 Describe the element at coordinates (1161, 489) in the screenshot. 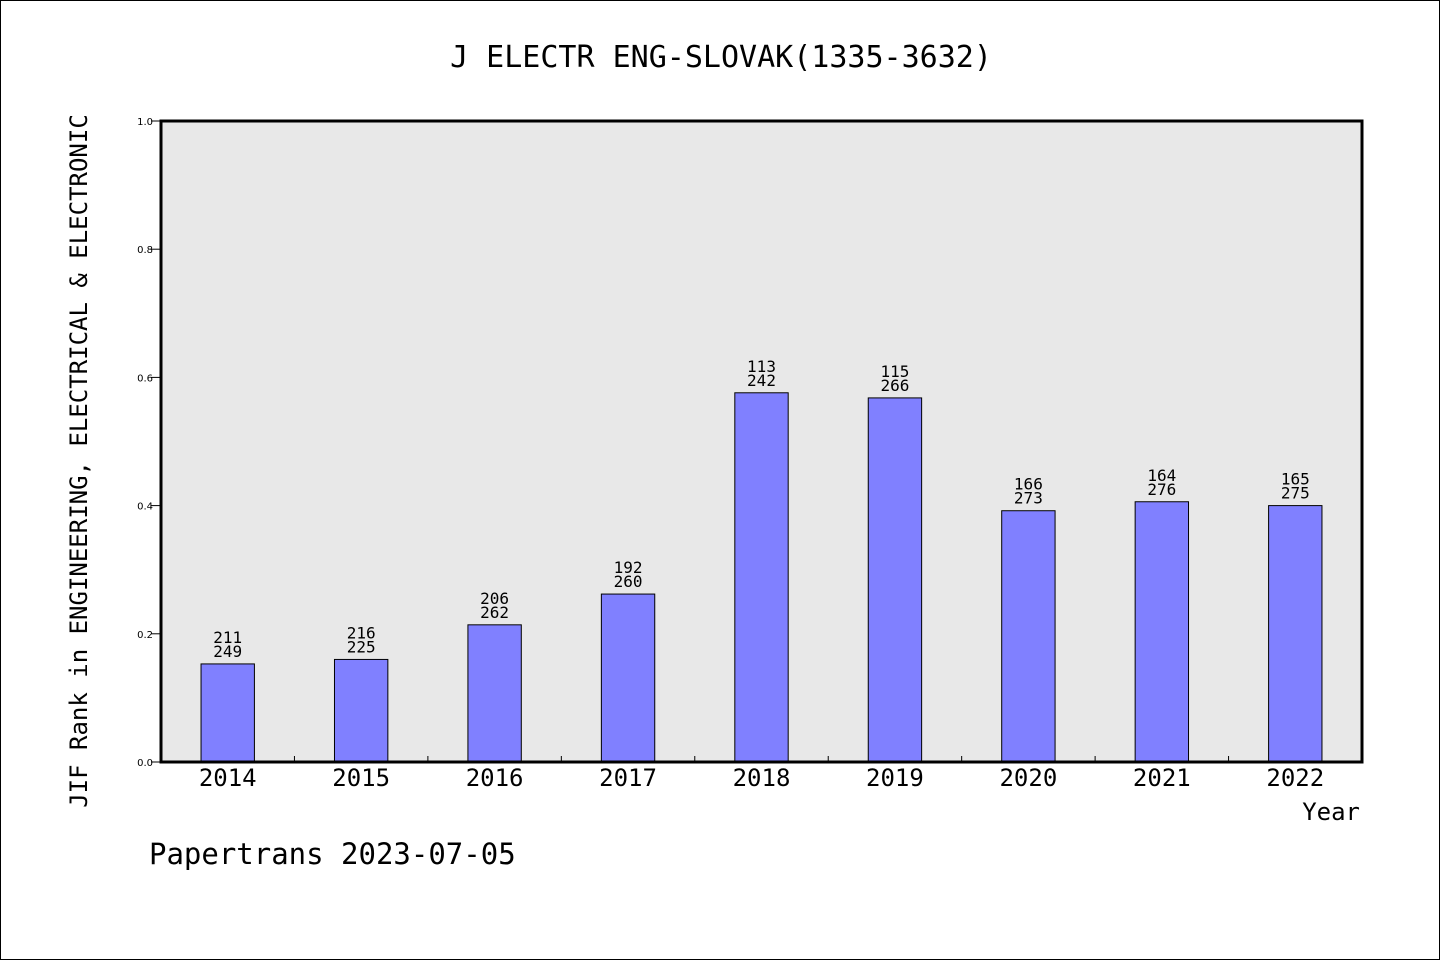

I see `total-label-2021: 276` at that location.